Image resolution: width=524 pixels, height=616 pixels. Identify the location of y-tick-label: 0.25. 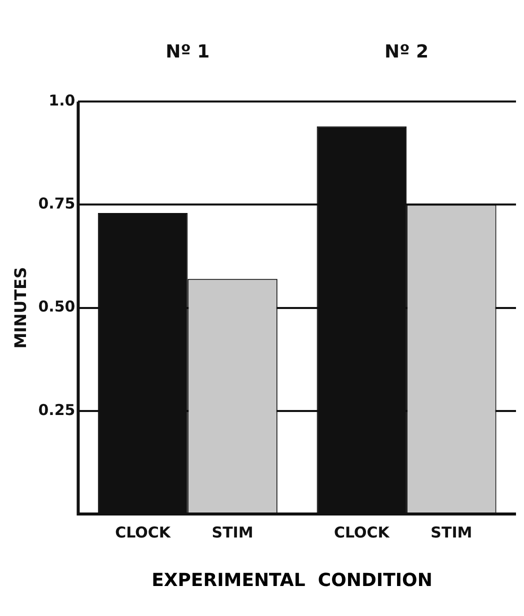
(57, 409).